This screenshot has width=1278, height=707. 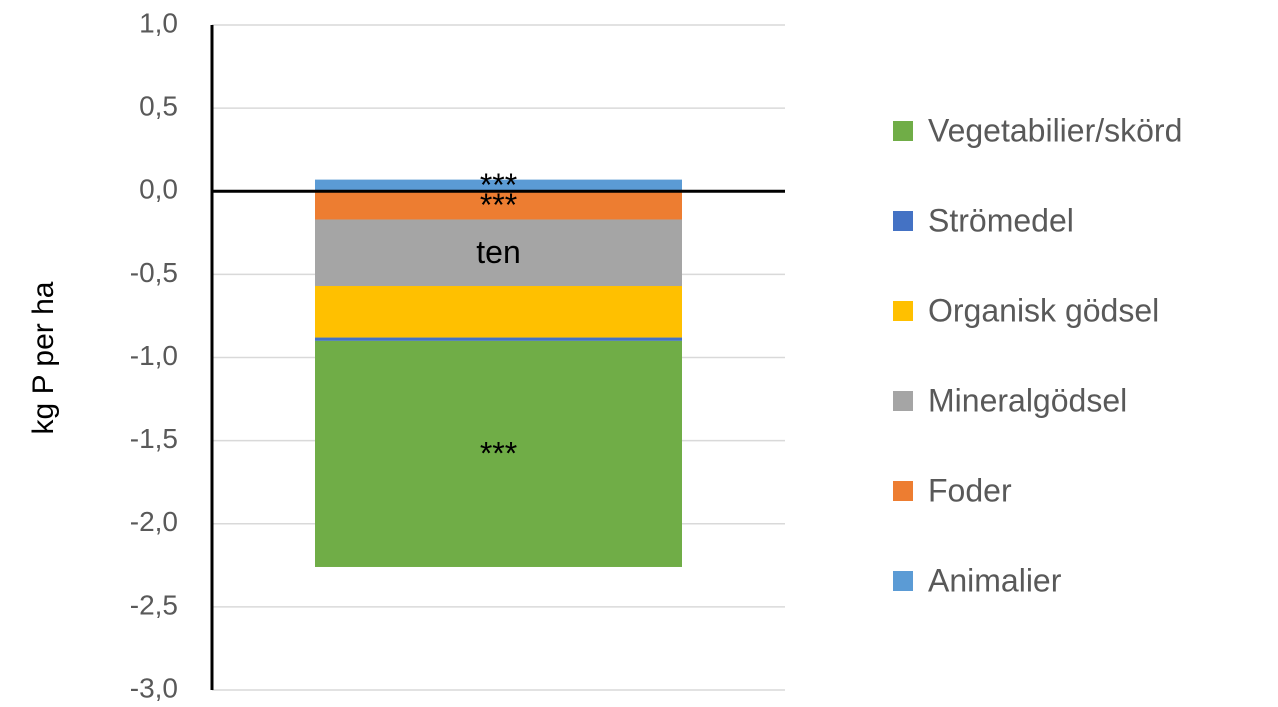 What do you see at coordinates (158, 22) in the screenshot?
I see `y-tick-label: 1,0` at bounding box center [158, 22].